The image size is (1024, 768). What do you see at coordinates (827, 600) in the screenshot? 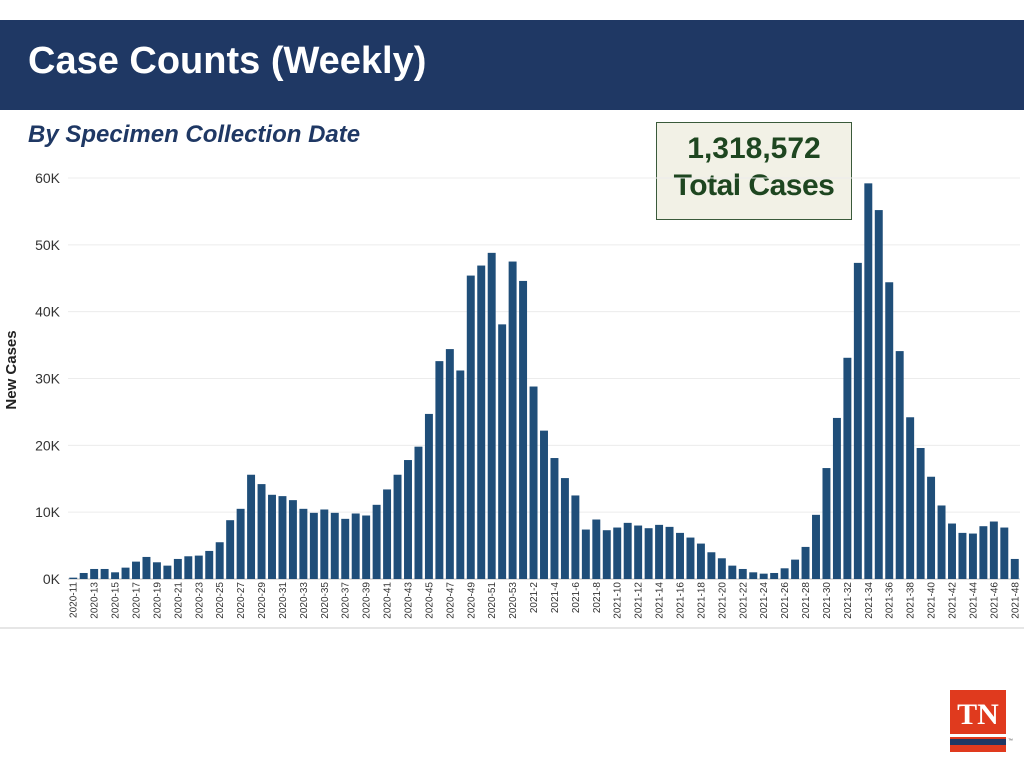
I see `x-tick-label: 2021-30` at bounding box center [827, 600].